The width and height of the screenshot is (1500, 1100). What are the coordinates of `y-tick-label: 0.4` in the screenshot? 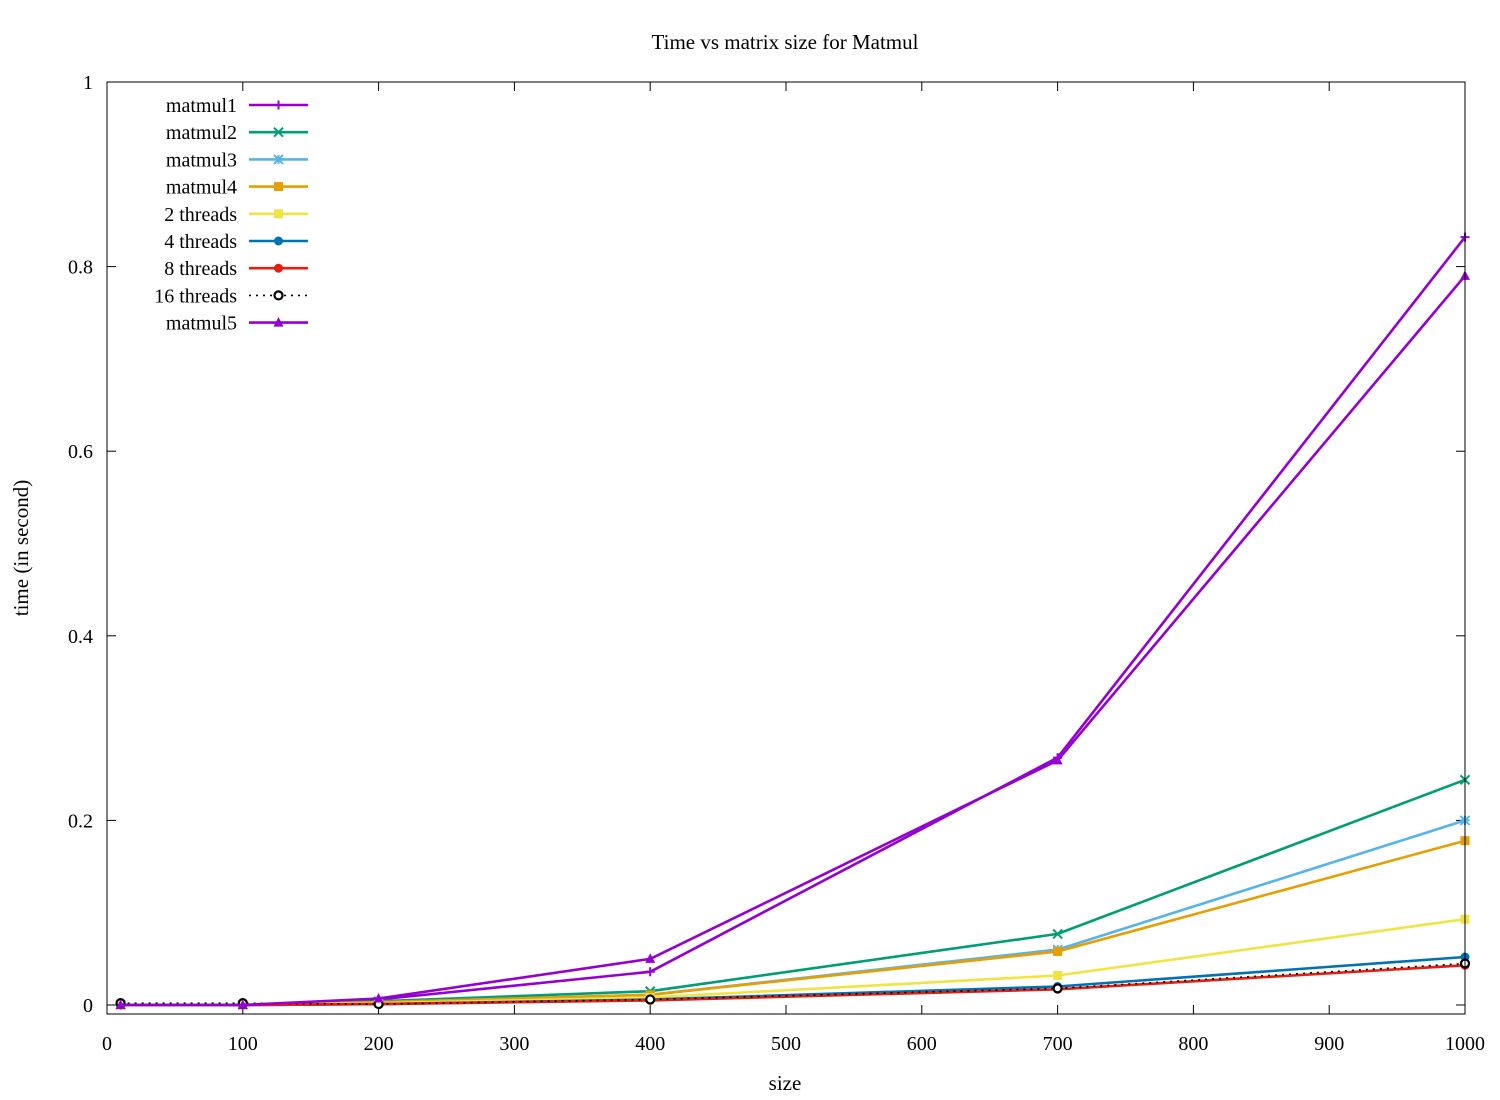 It's located at (80, 637).